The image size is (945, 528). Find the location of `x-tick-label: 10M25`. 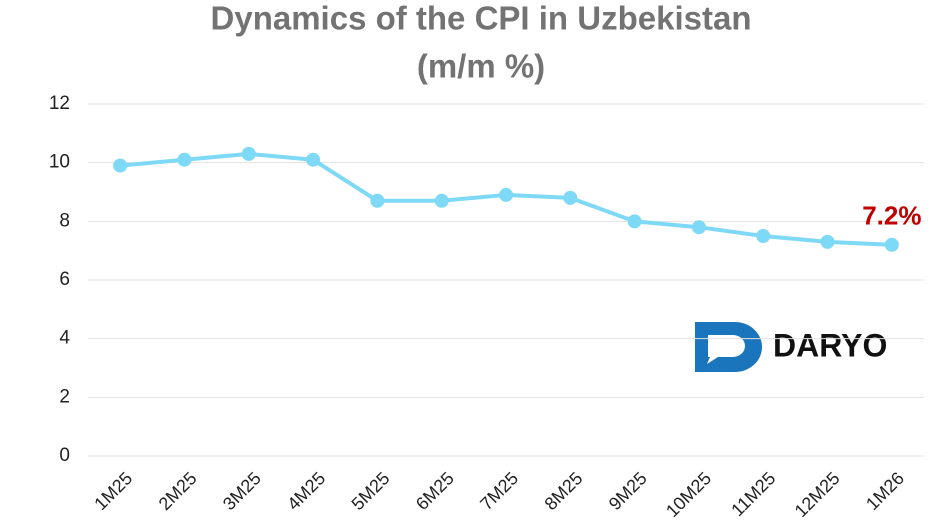

x-tick-label: 10M25 is located at coordinates (688, 494).